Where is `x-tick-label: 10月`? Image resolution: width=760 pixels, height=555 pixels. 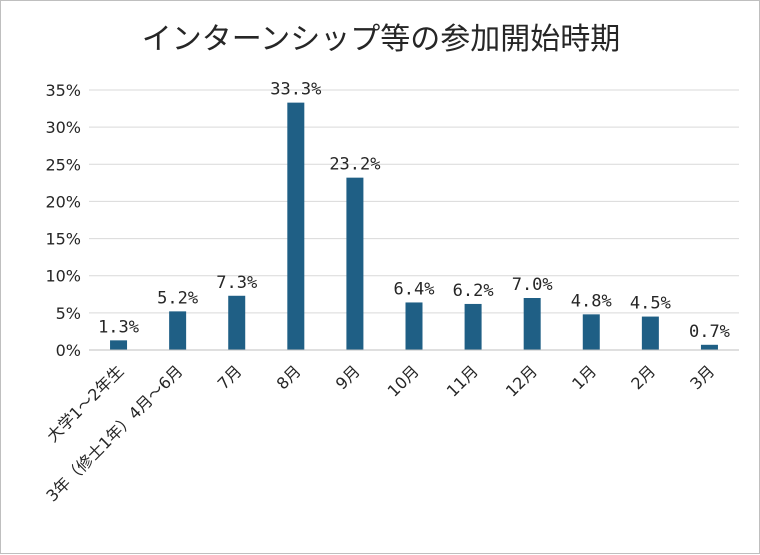
x-tick-label: 10月 is located at coordinates (403, 380).